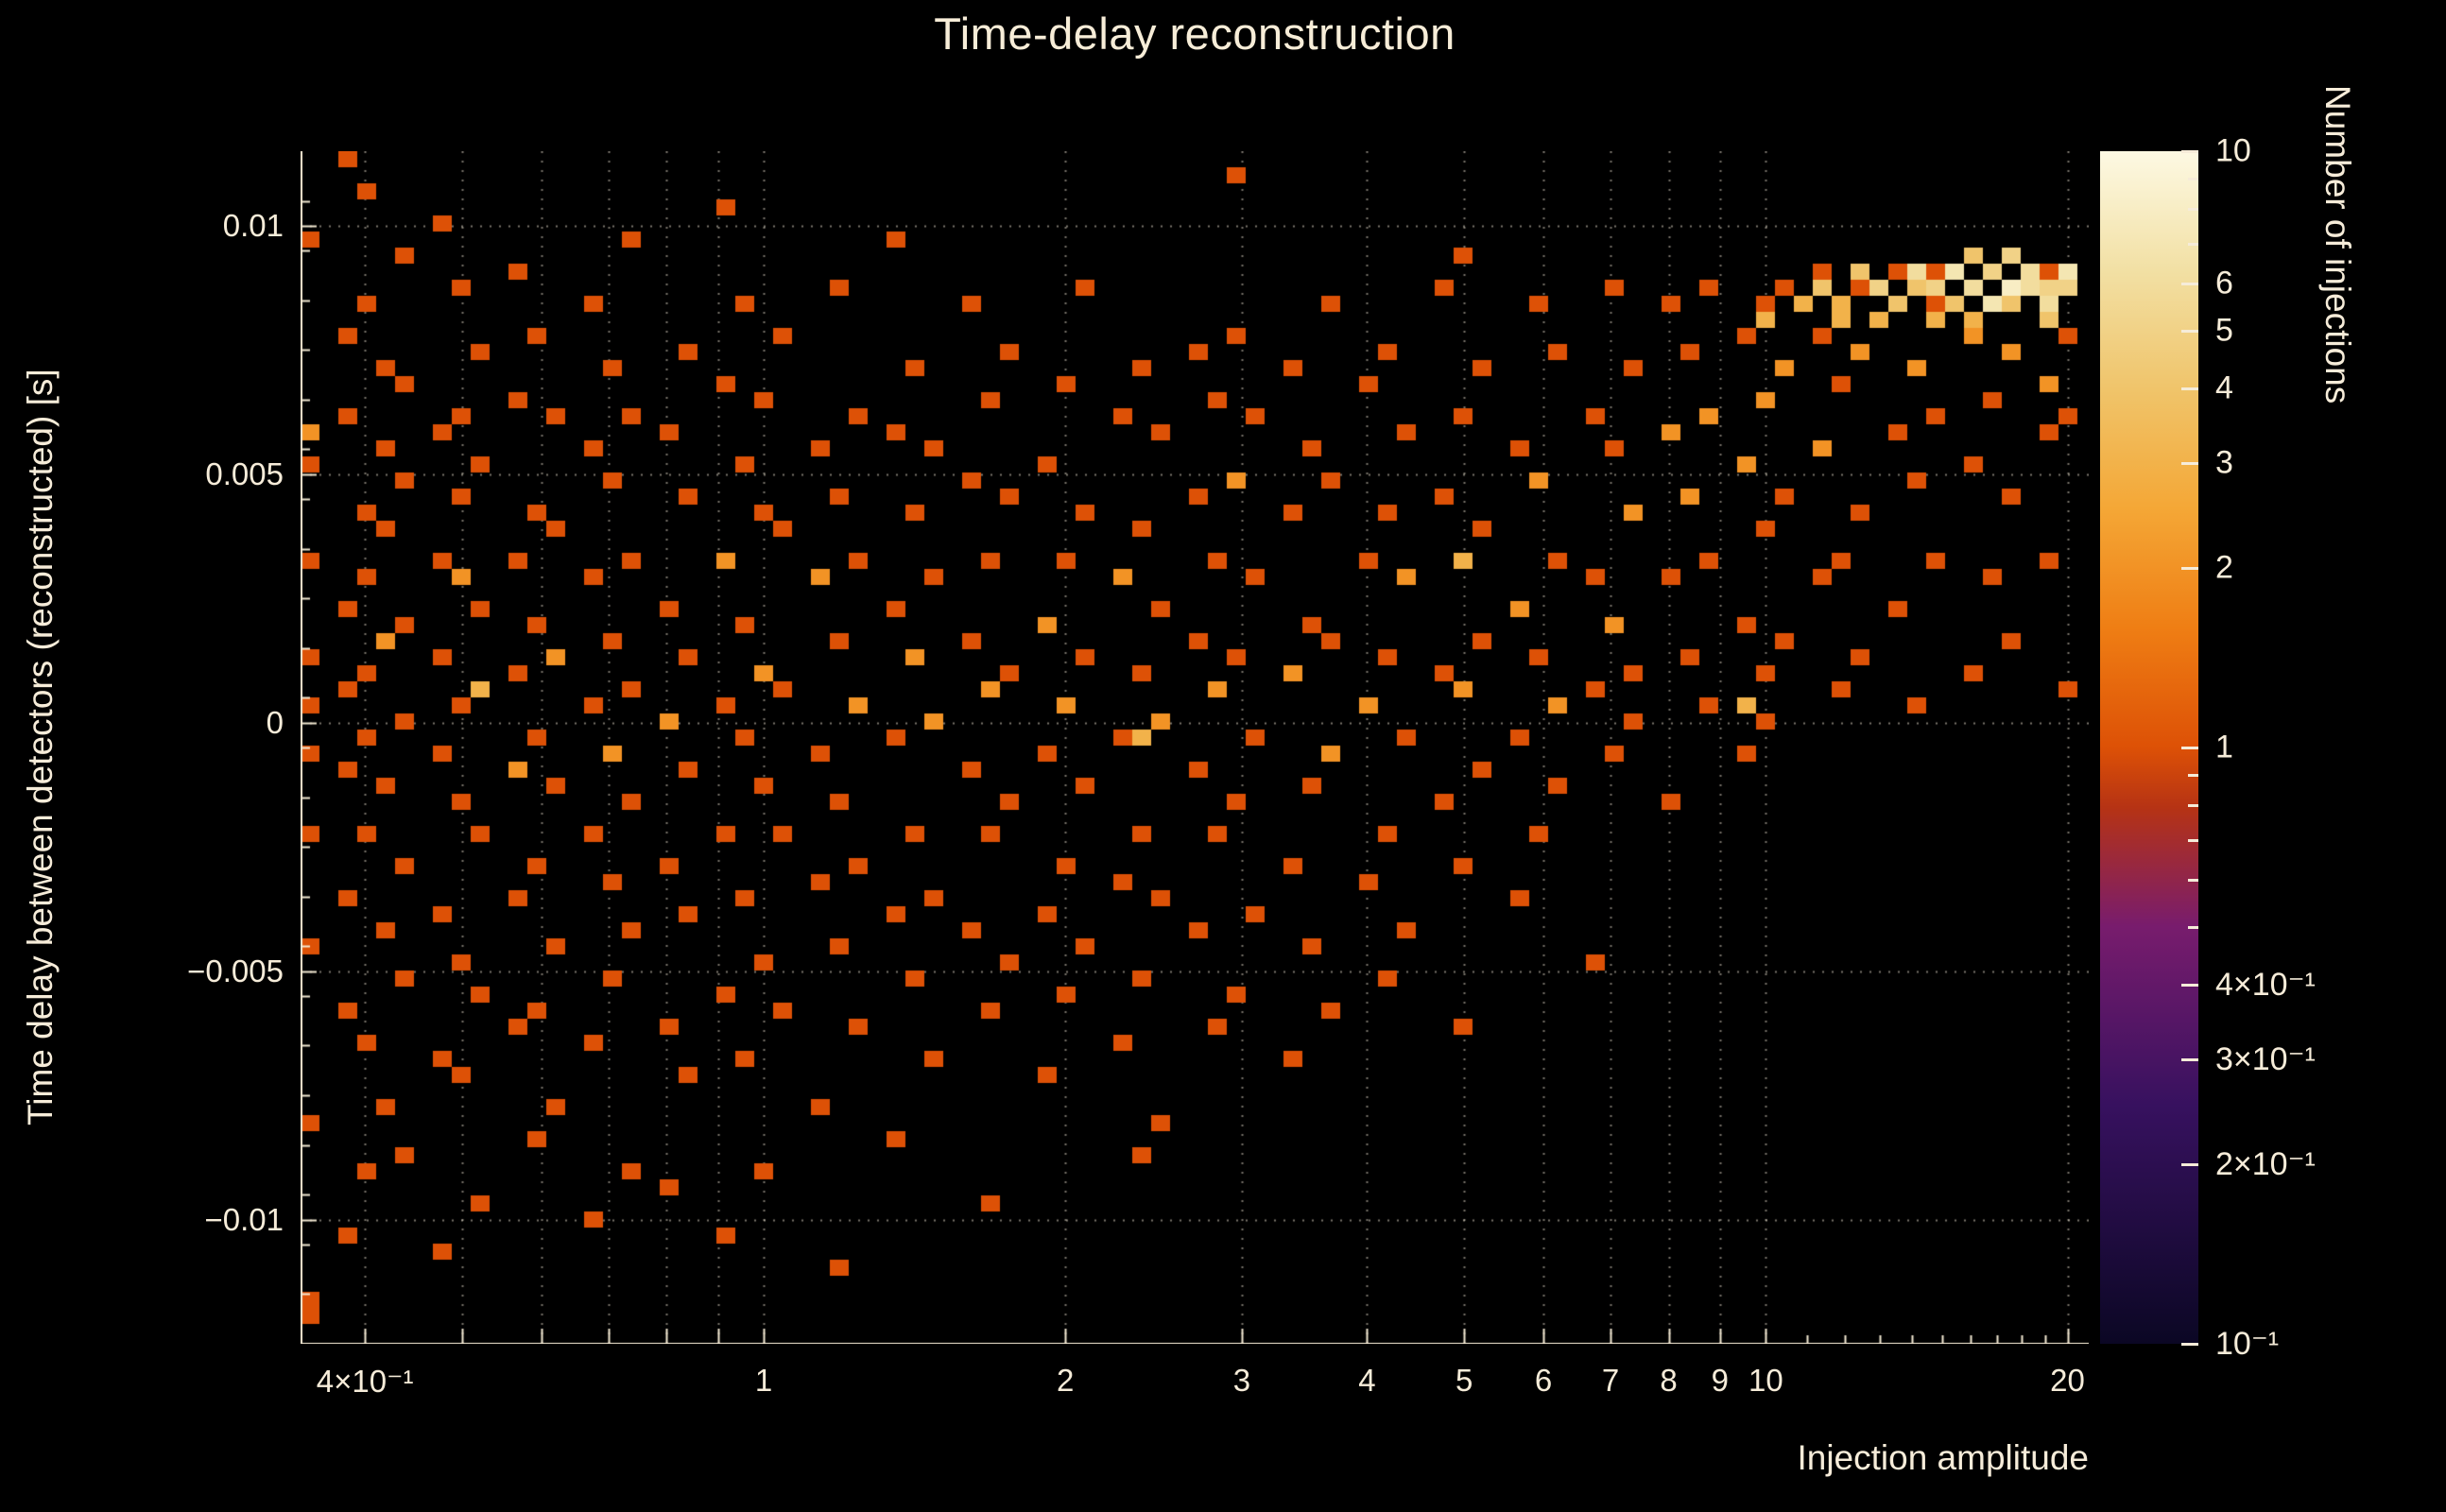 The width and height of the screenshot is (2446, 1512). Describe the element at coordinates (244, 1219) in the screenshot. I see `y-tick-label: −0.01` at that location.